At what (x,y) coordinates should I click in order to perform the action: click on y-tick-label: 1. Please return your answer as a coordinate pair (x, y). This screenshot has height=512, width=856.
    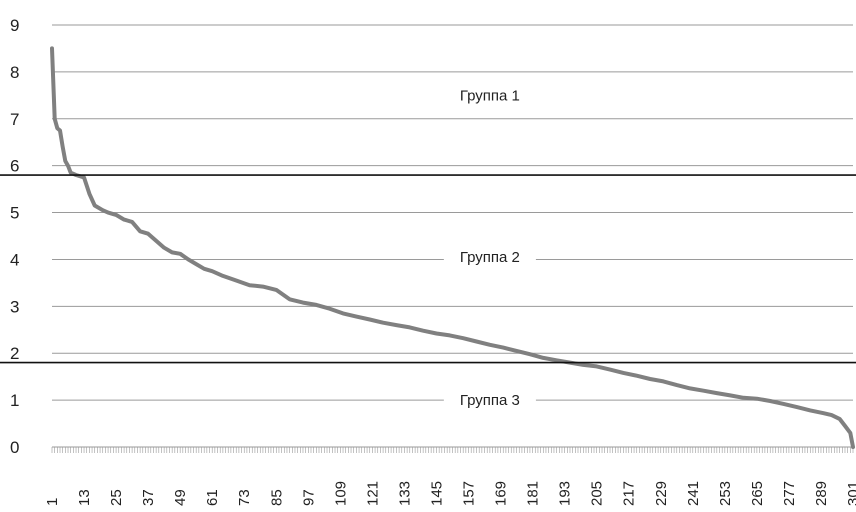
    Looking at the image, I should click on (14, 400).